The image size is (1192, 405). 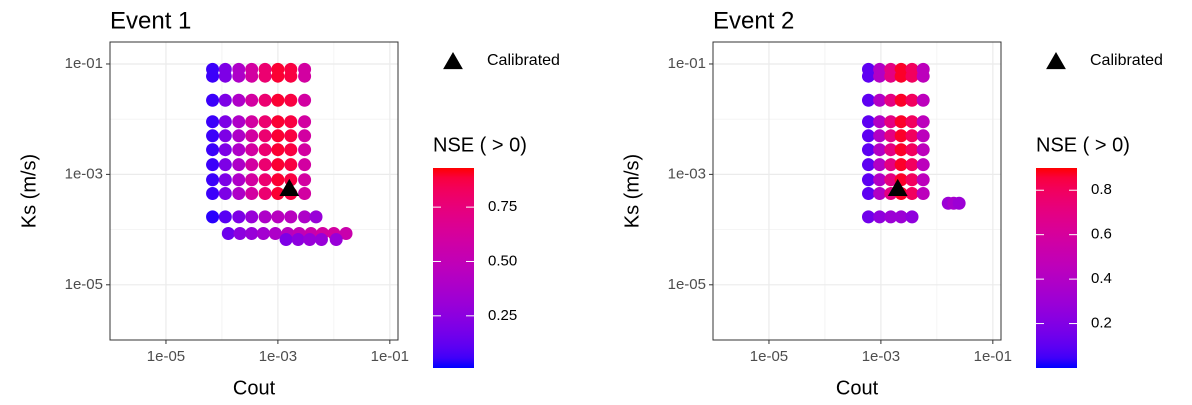 I want to click on colorbar, so click(x=453, y=268).